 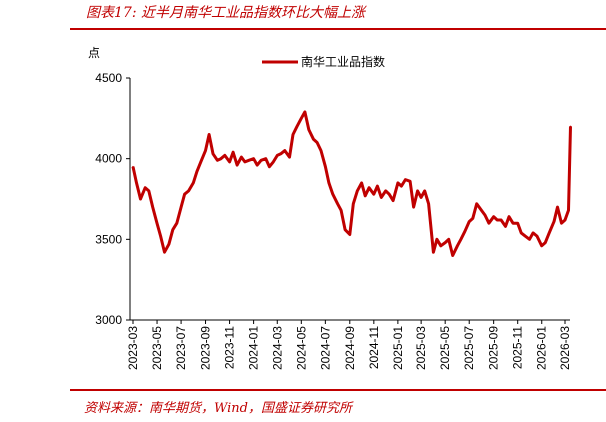 What do you see at coordinates (421, 348) in the screenshot?
I see `x-tick-label: 2025-03` at bounding box center [421, 348].